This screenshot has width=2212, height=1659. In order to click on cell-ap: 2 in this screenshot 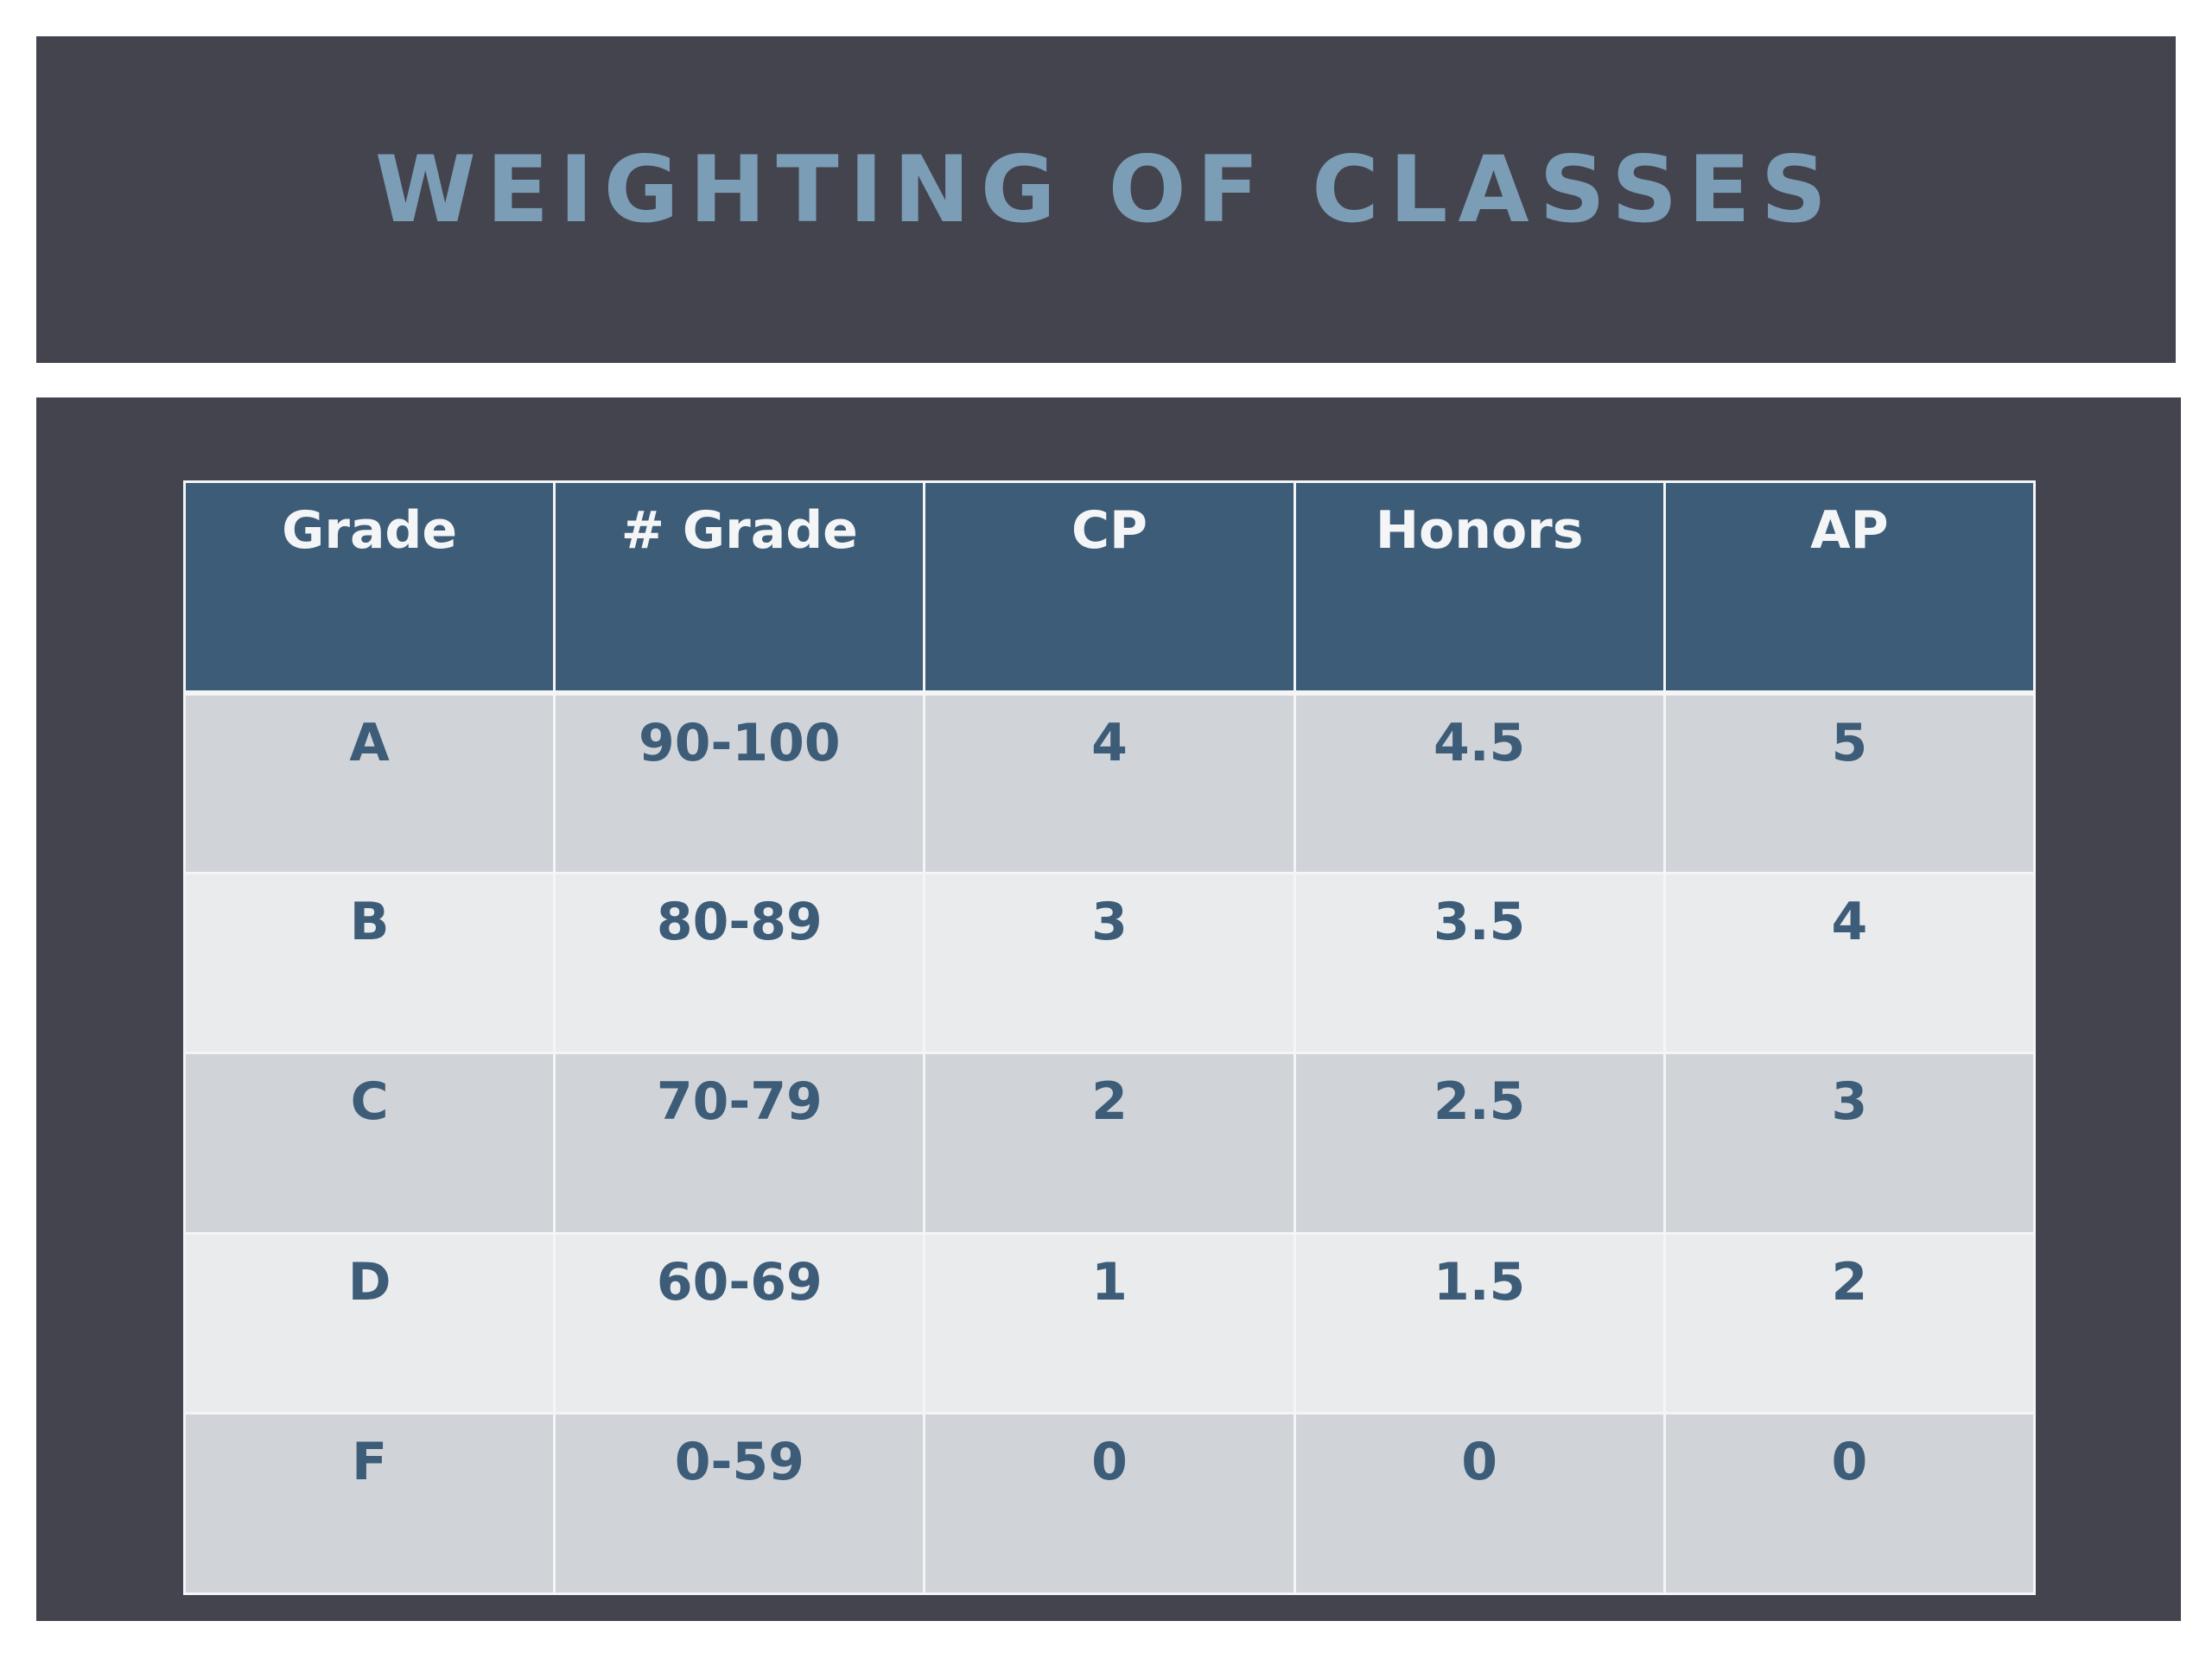, I will do `click(1849, 1323)`.